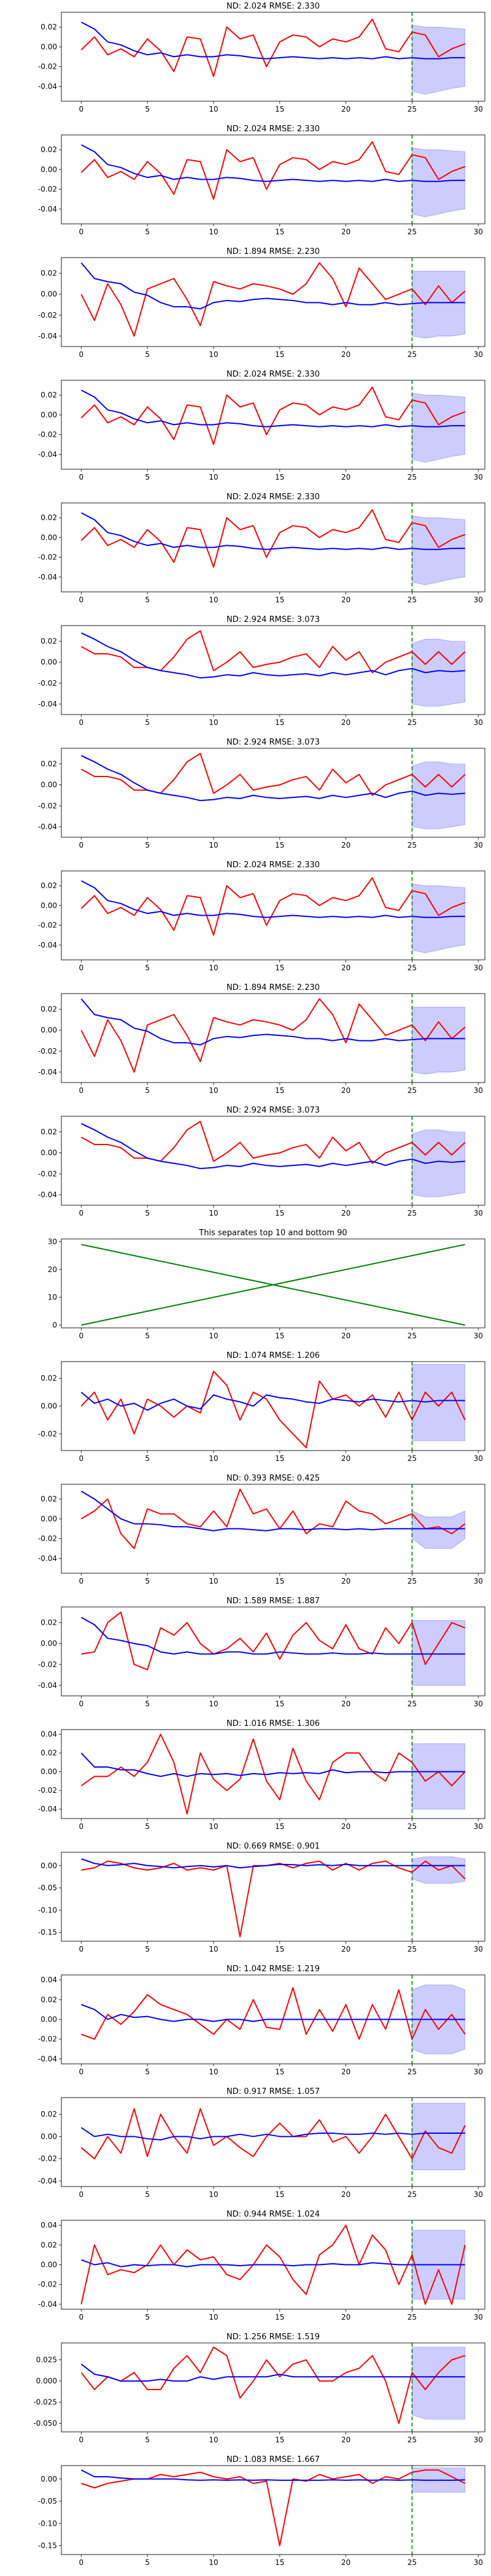 The height and width of the screenshot is (2576, 491). I want to click on subplot-title: ND: 2.924 RMSE: 3.073, so click(273, 619).